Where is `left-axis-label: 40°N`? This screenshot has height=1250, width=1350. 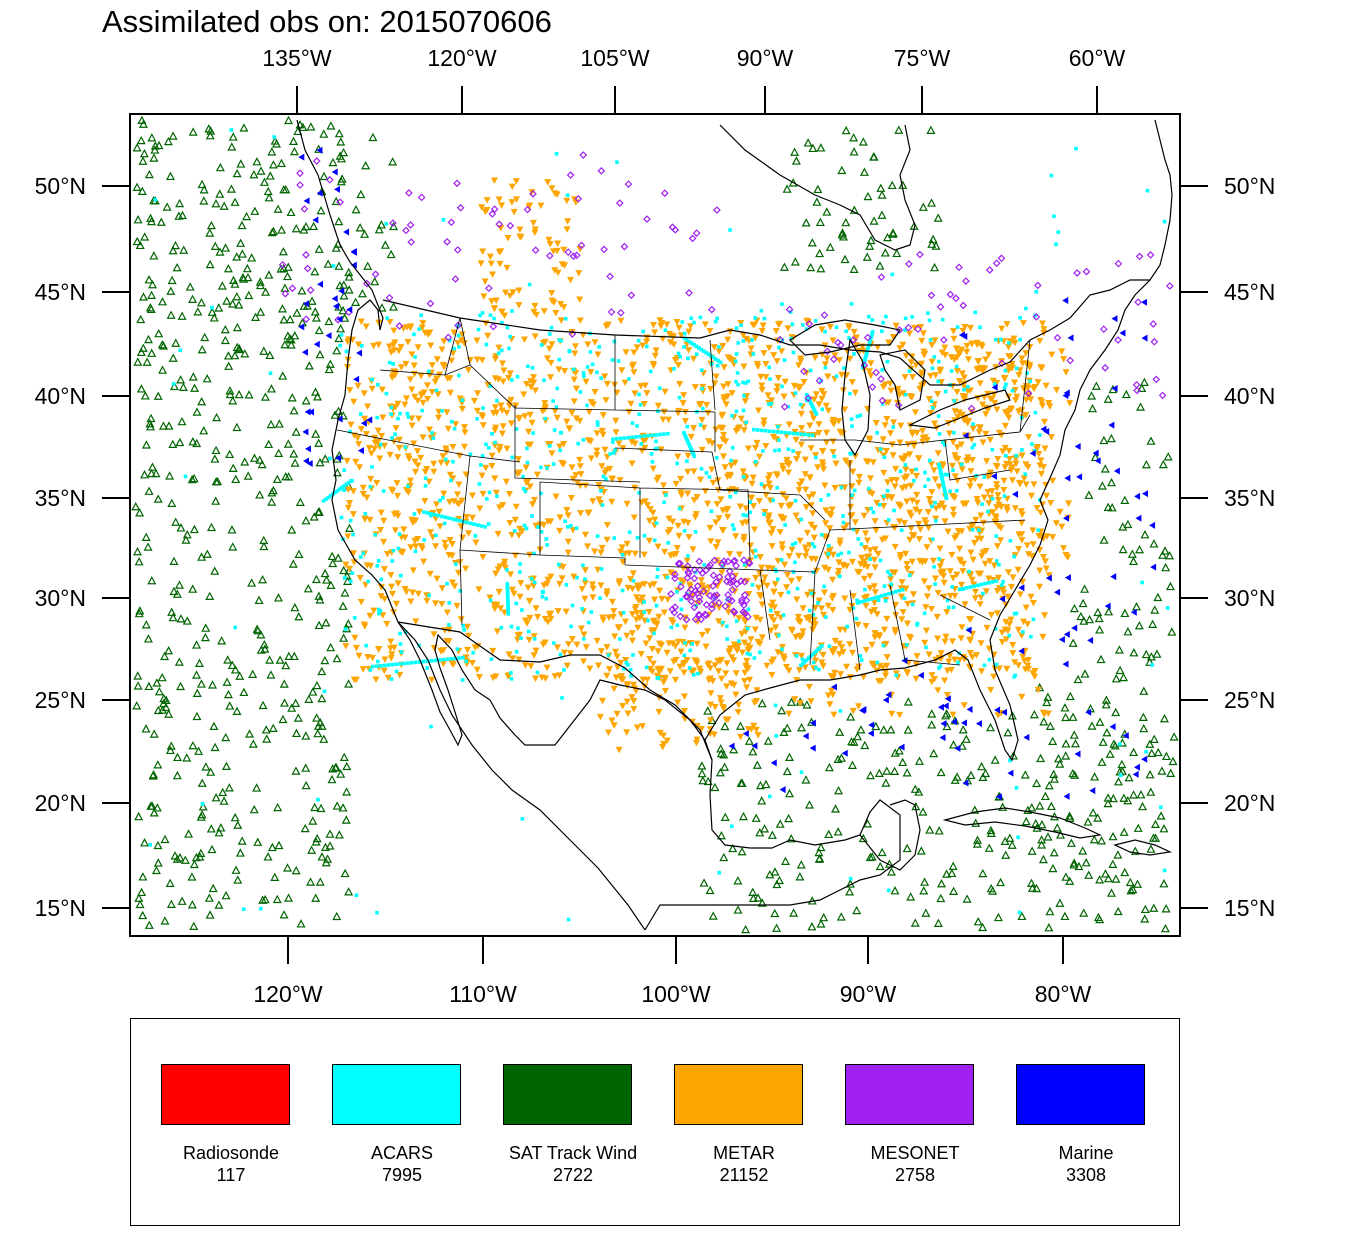
left-axis-label: 40°N is located at coordinates (60, 396).